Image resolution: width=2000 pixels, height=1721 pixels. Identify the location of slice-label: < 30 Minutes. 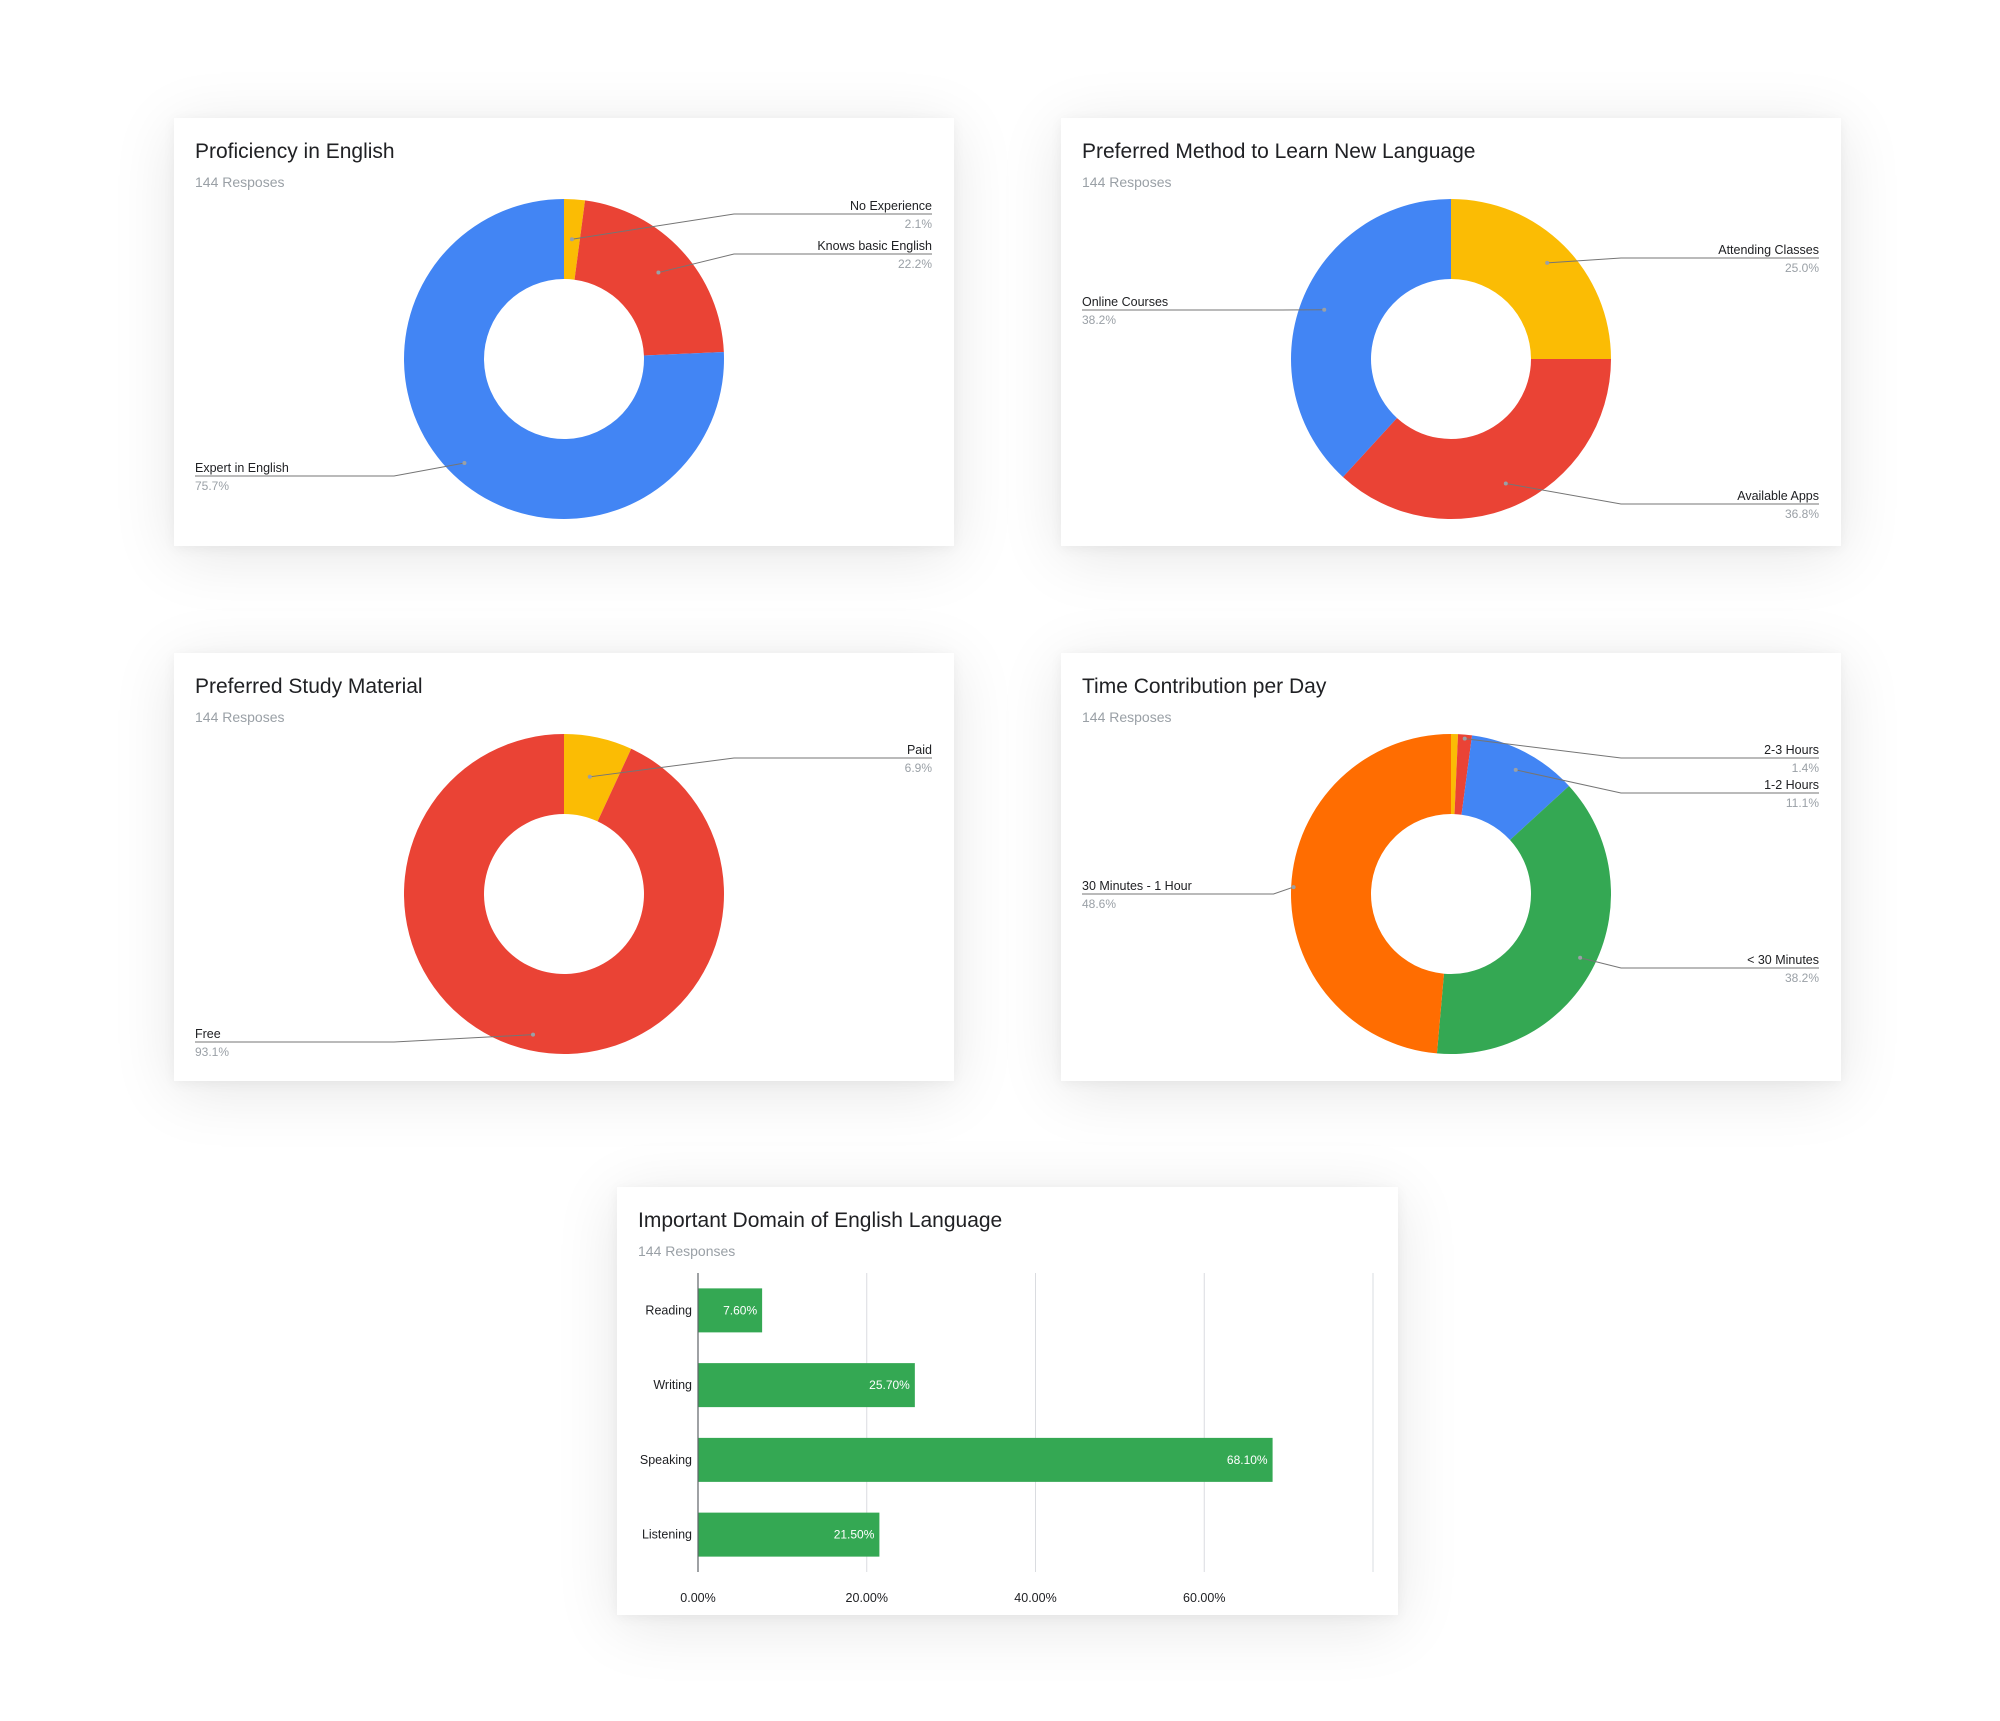
(1783, 960).